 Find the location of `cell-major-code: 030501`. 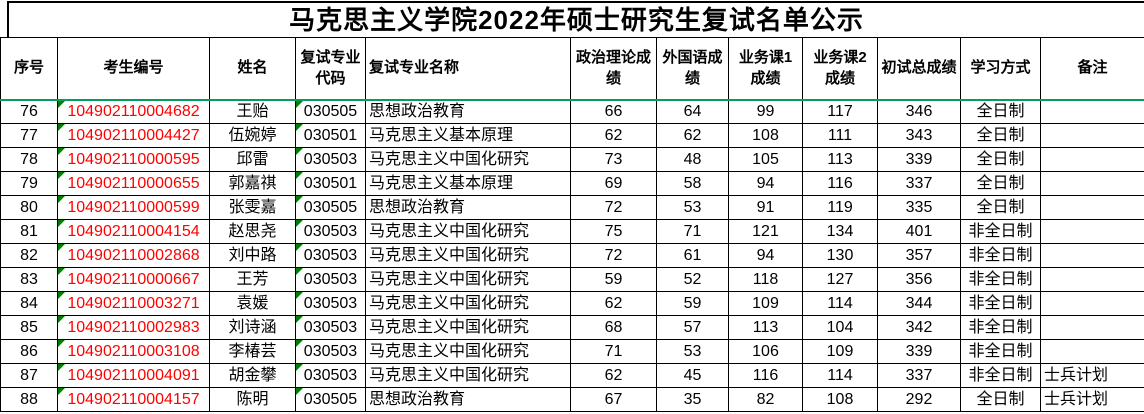

cell-major-code: 030501 is located at coordinates (330, 183).